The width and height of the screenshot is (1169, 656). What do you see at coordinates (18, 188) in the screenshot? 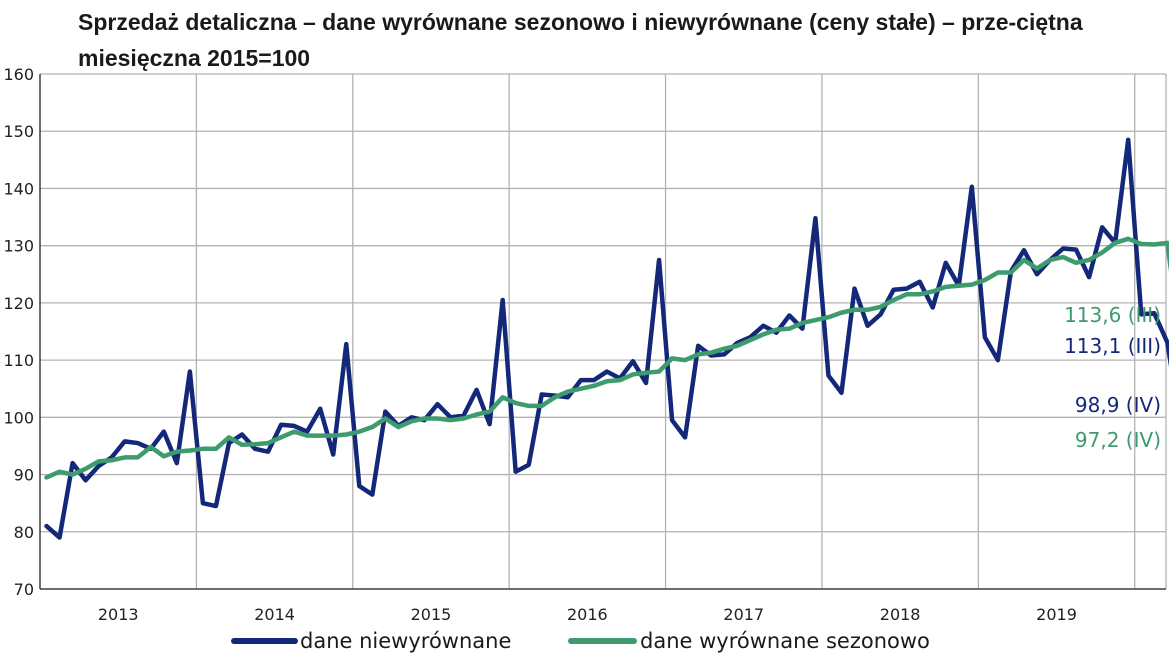
I see `y-tick-label: 140` at bounding box center [18, 188].